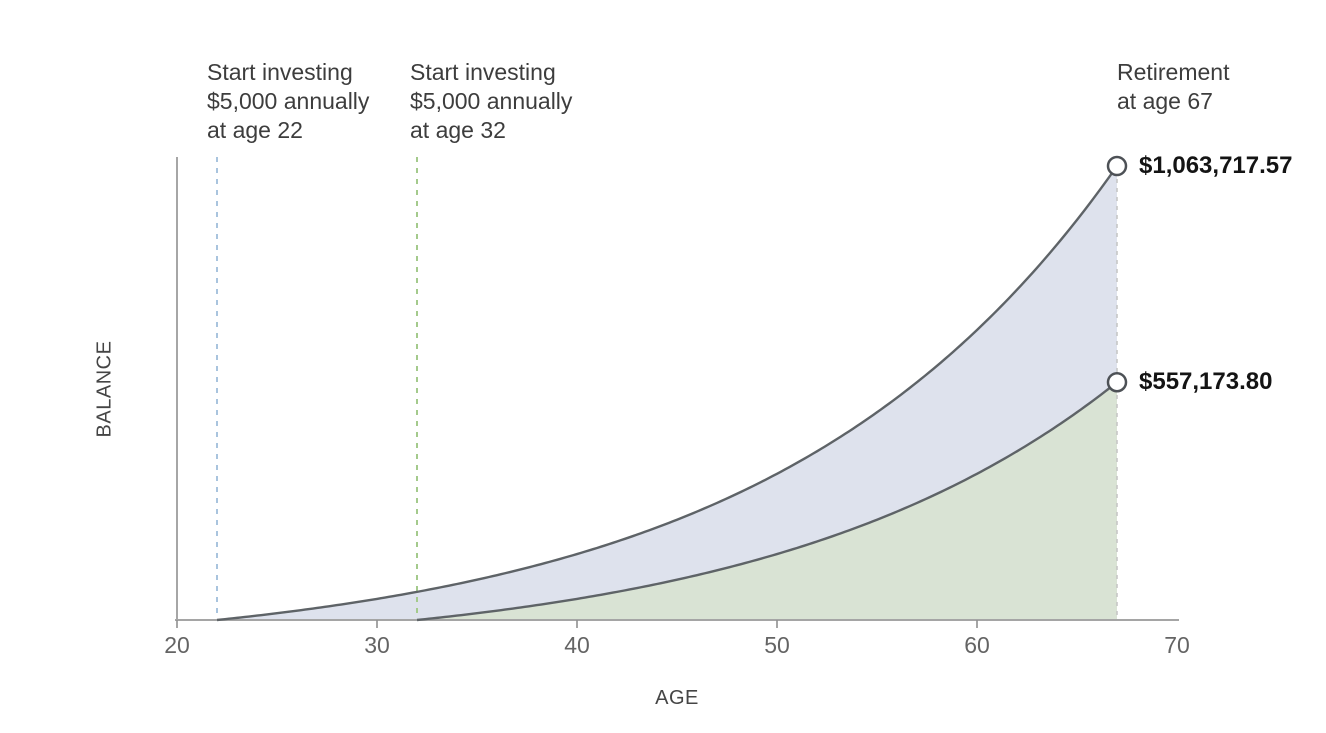 The height and width of the screenshot is (733, 1326). Describe the element at coordinates (458, 130) in the screenshot. I see `annotation-line: at age 32` at that location.